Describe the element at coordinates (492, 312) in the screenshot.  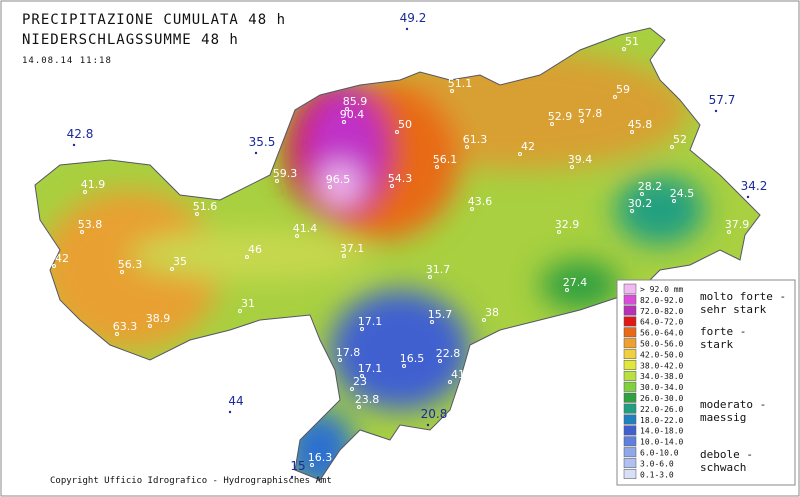
I see `station-value: 38` at that location.